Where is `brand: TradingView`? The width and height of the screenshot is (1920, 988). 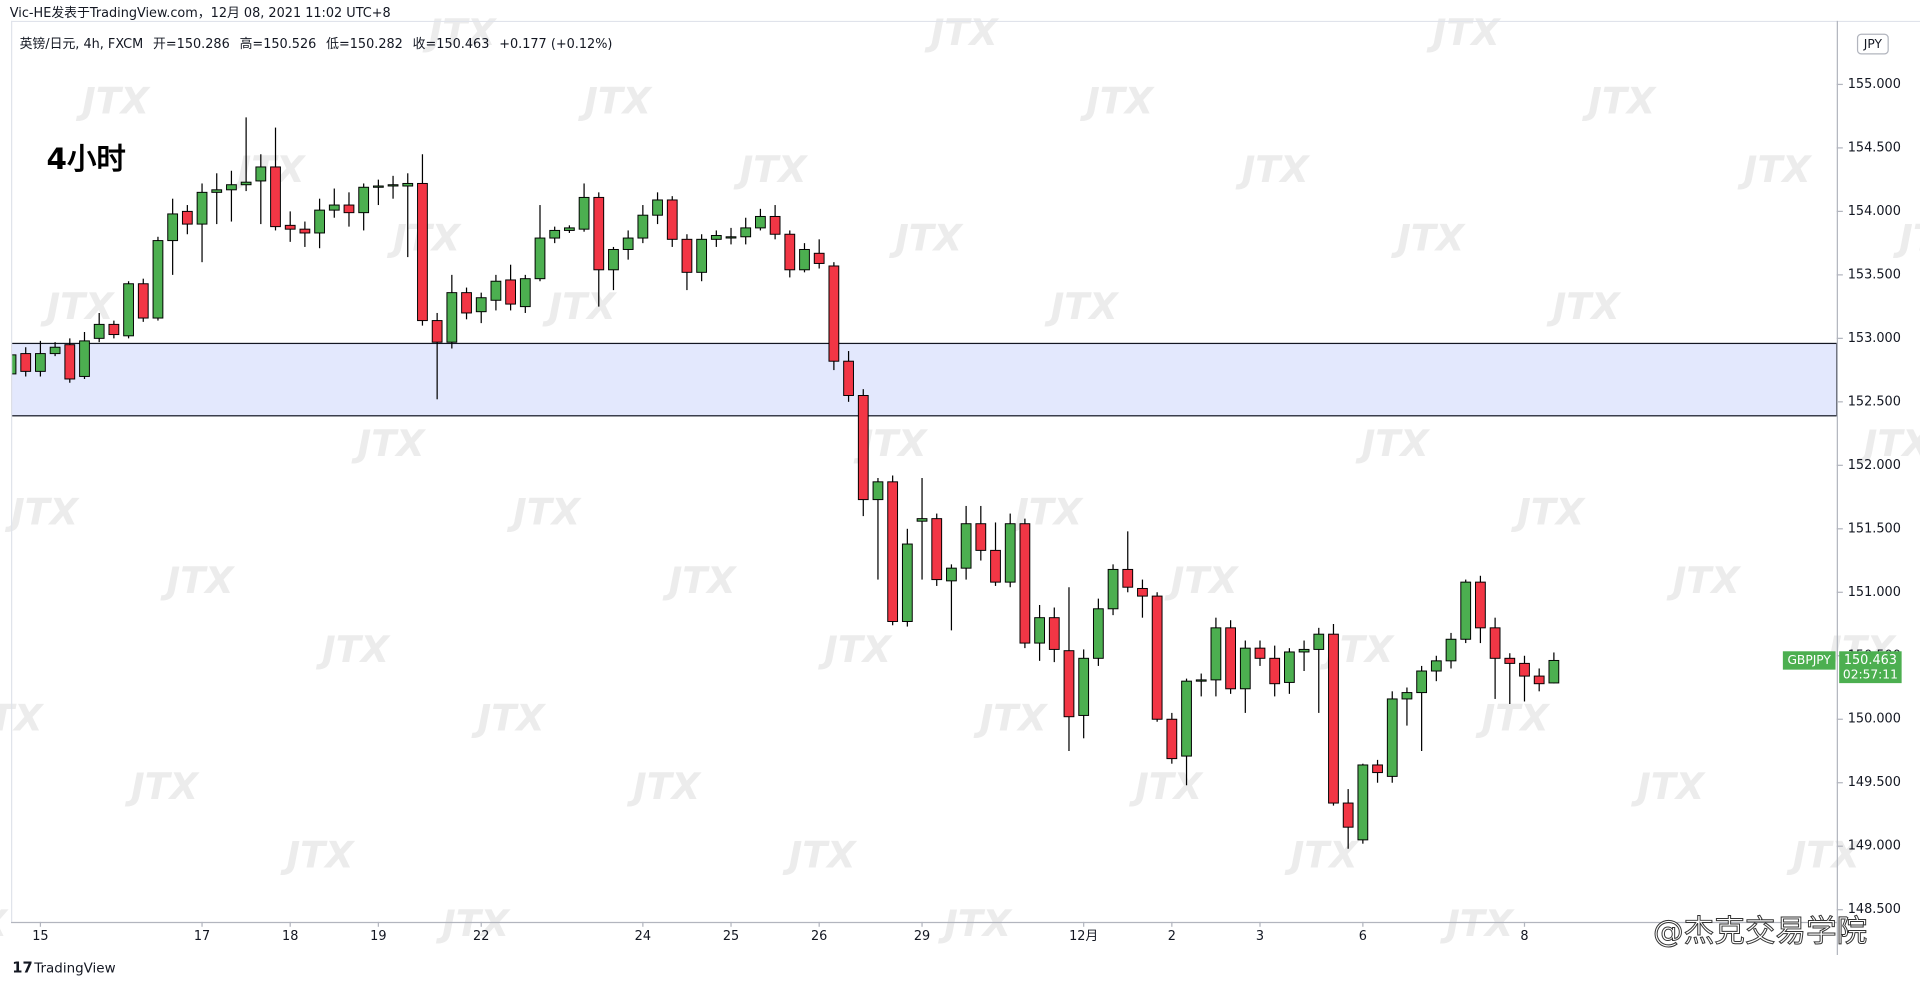 brand: TradingView is located at coordinates (74, 968).